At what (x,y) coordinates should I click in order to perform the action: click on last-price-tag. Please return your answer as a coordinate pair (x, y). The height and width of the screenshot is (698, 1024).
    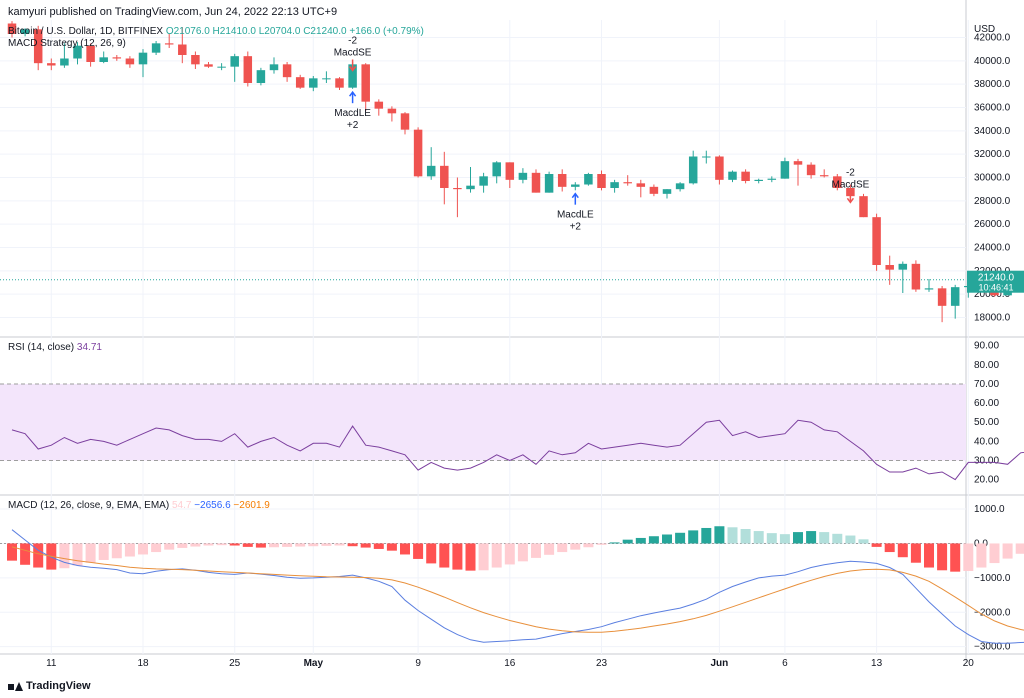
    Looking at the image, I should click on (995, 281).